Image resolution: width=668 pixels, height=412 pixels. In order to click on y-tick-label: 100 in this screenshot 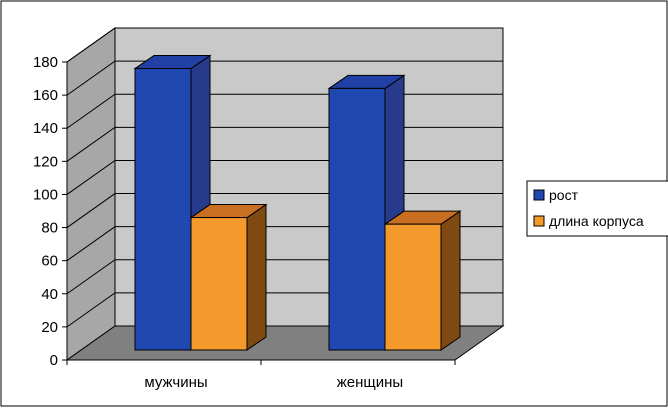, I will do `click(45, 194)`.